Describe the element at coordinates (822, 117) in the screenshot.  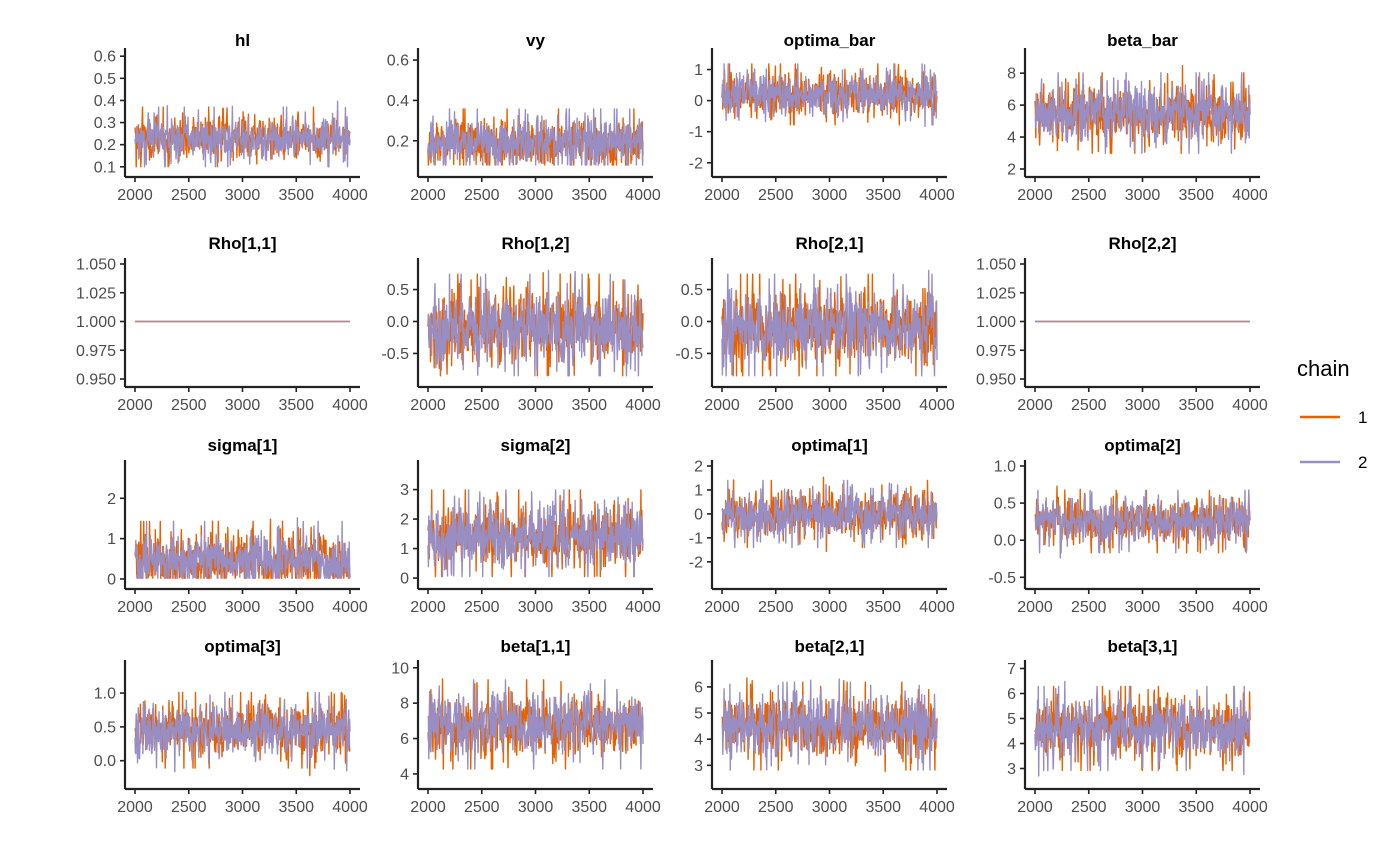
I see `panel-2: optima_bar -2 -1 0 1 2000 2500 3000 3500 4000` at that location.